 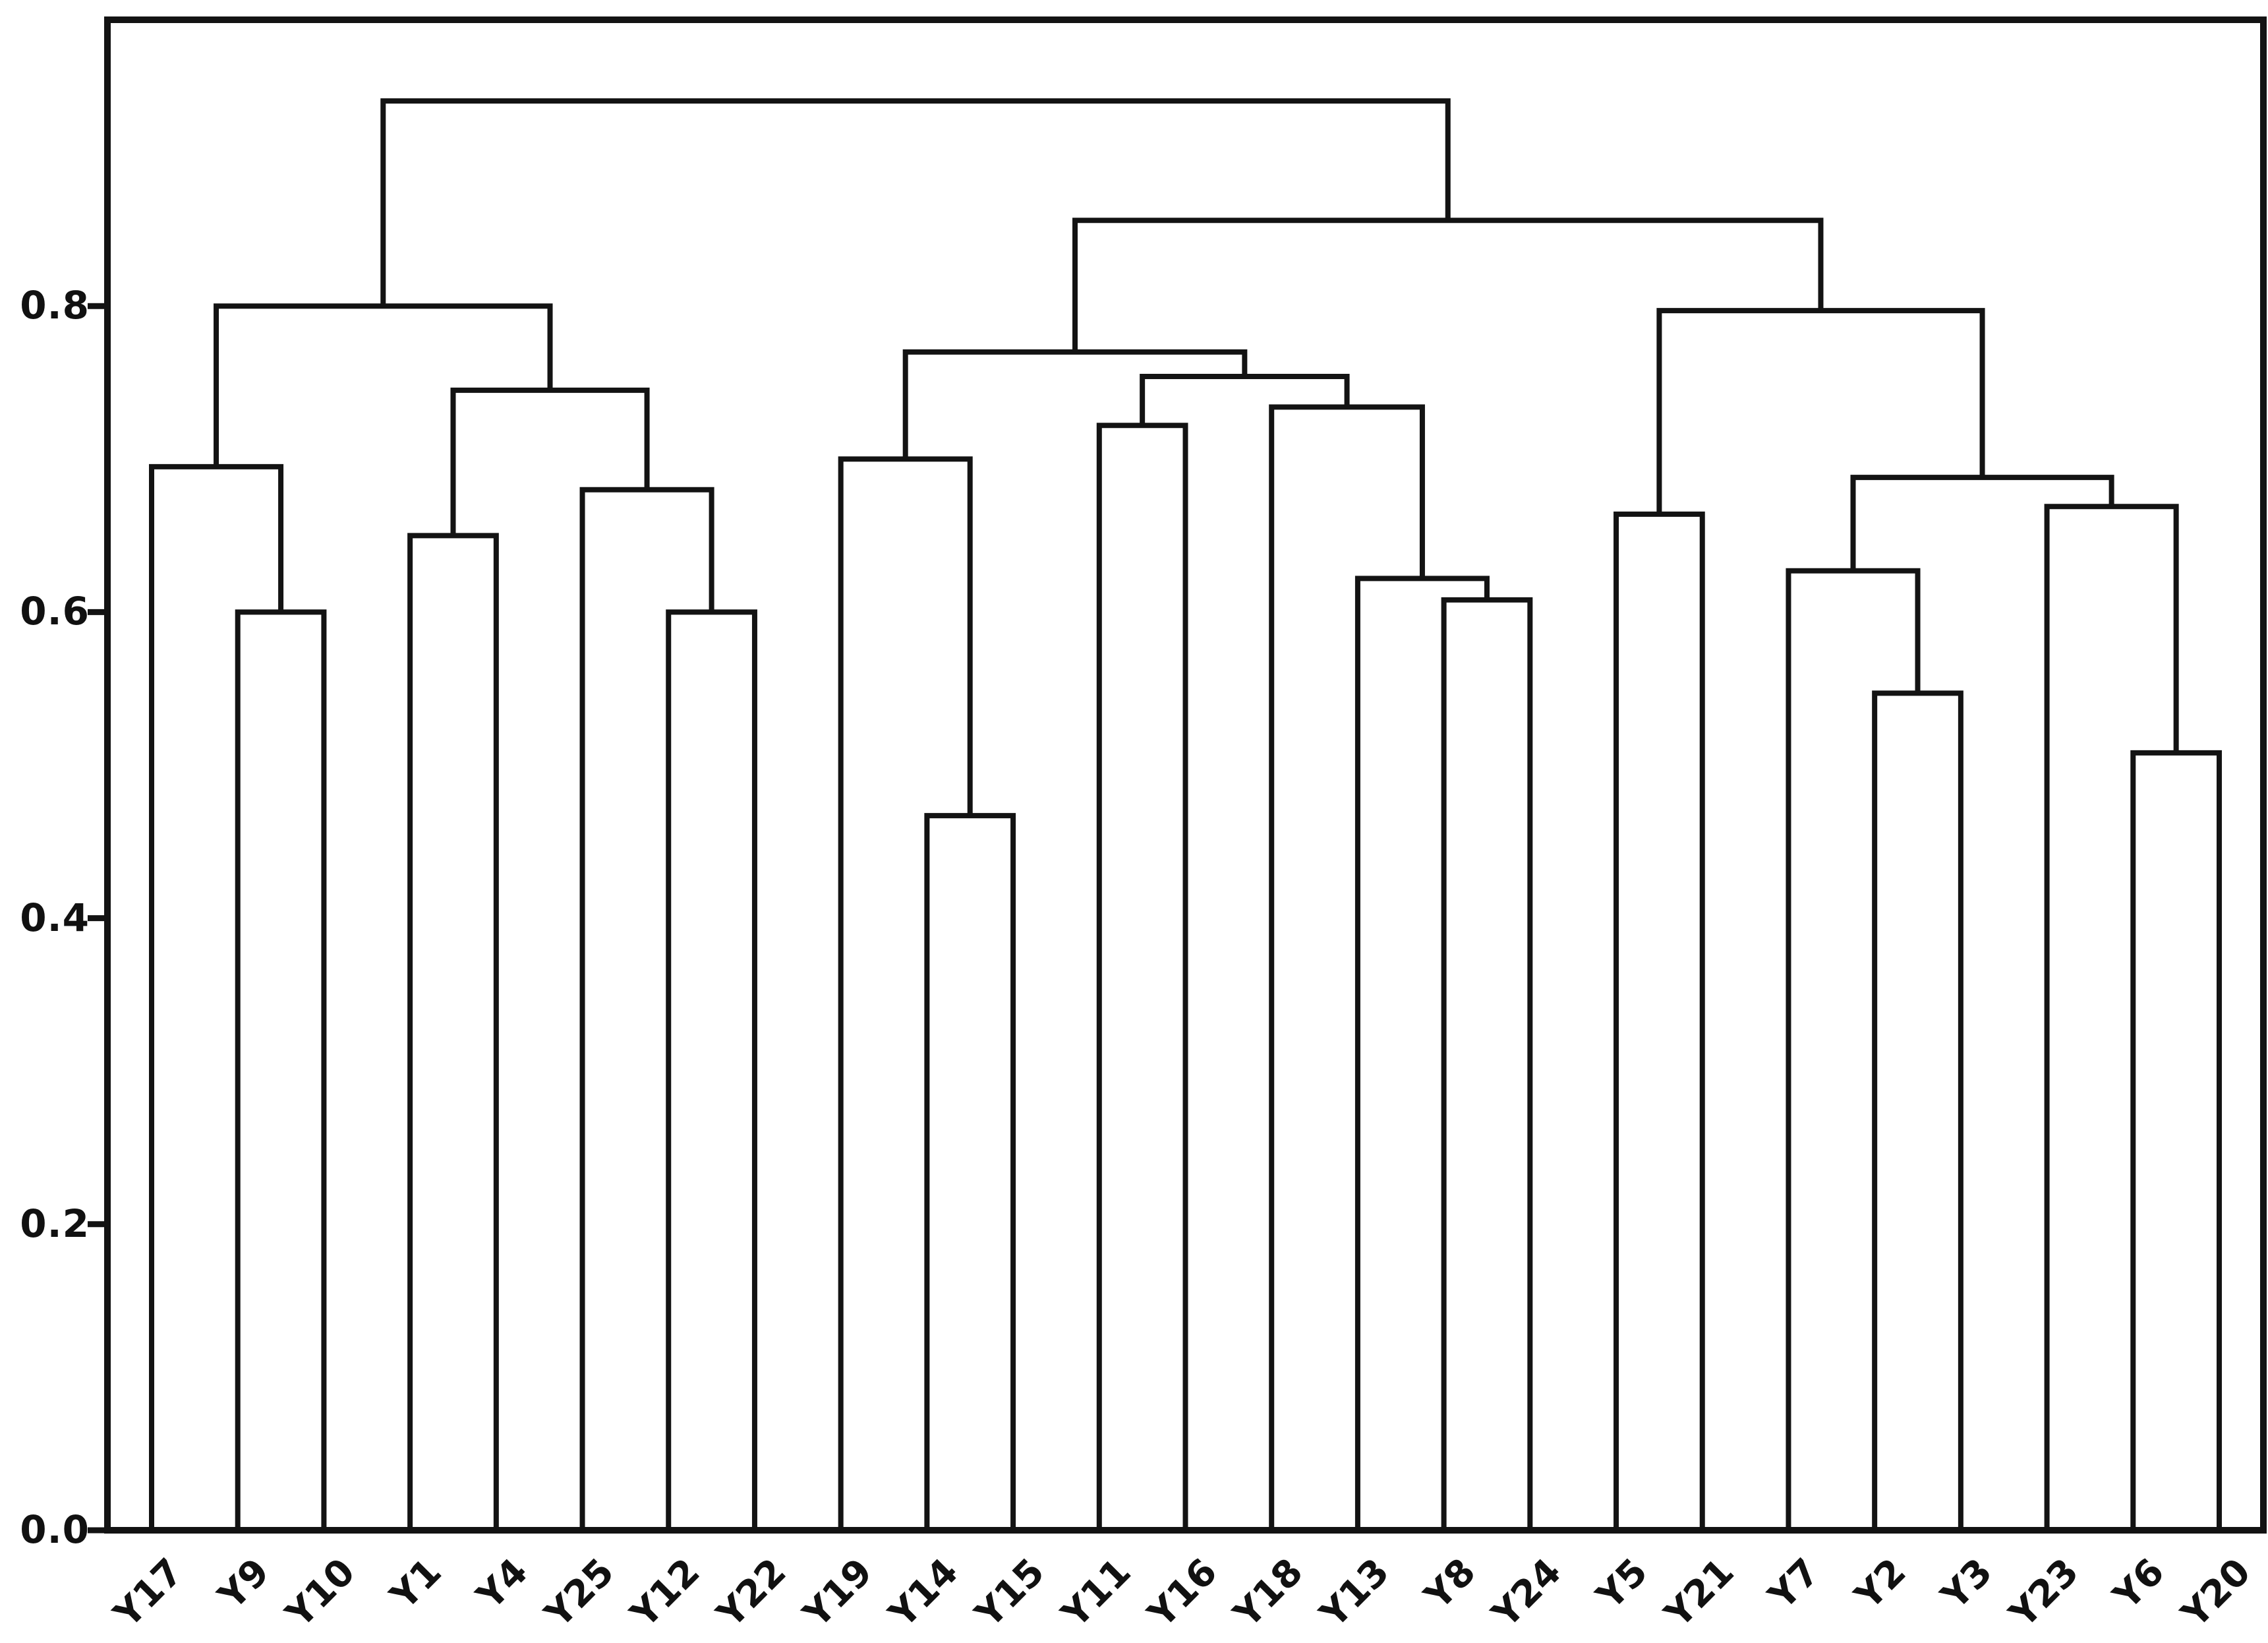 What do you see at coordinates (55, 917) in the screenshot?
I see `y-tick-label: 0.4` at bounding box center [55, 917].